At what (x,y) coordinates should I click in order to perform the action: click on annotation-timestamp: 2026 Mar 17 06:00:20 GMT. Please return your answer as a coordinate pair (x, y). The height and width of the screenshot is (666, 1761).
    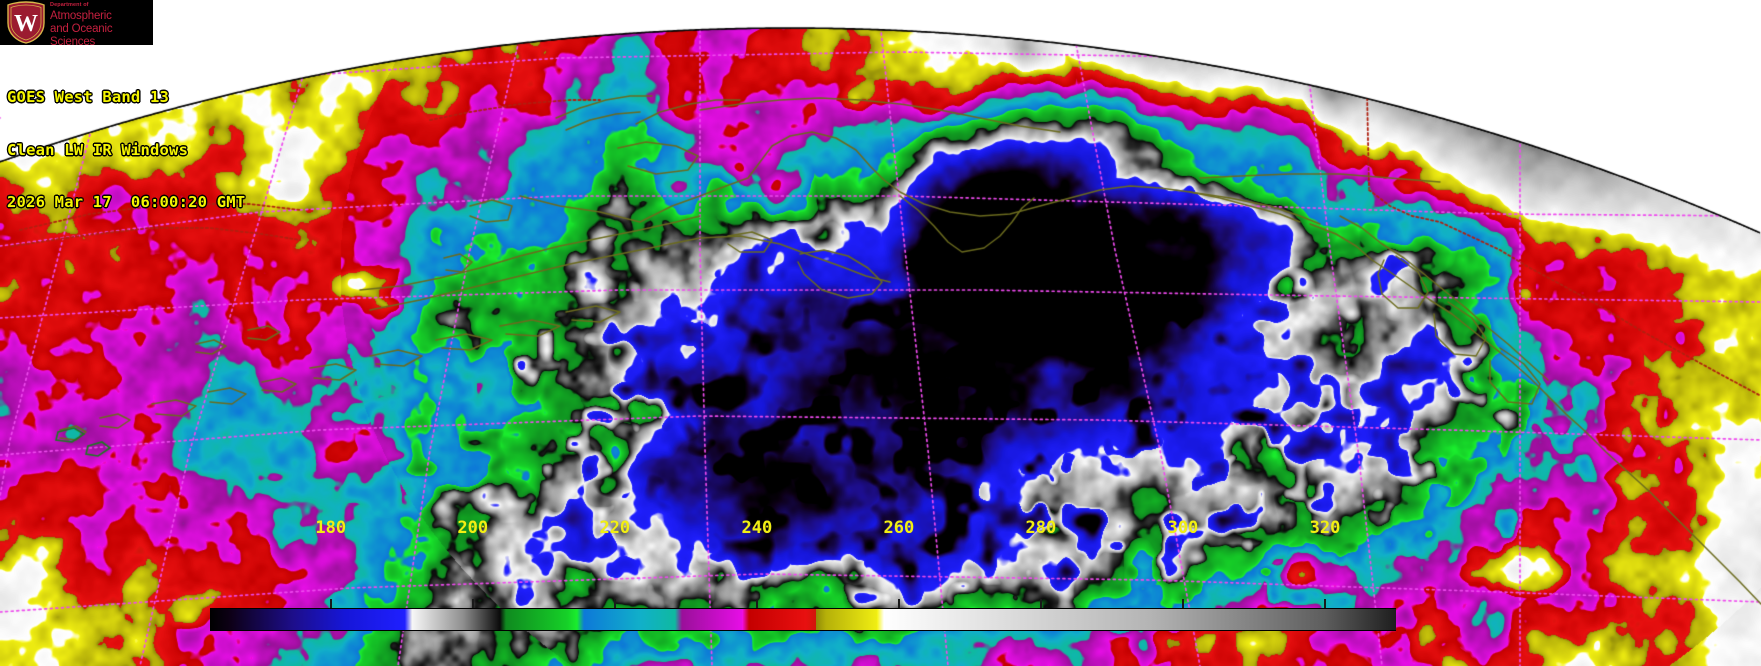
    Looking at the image, I should click on (126, 202).